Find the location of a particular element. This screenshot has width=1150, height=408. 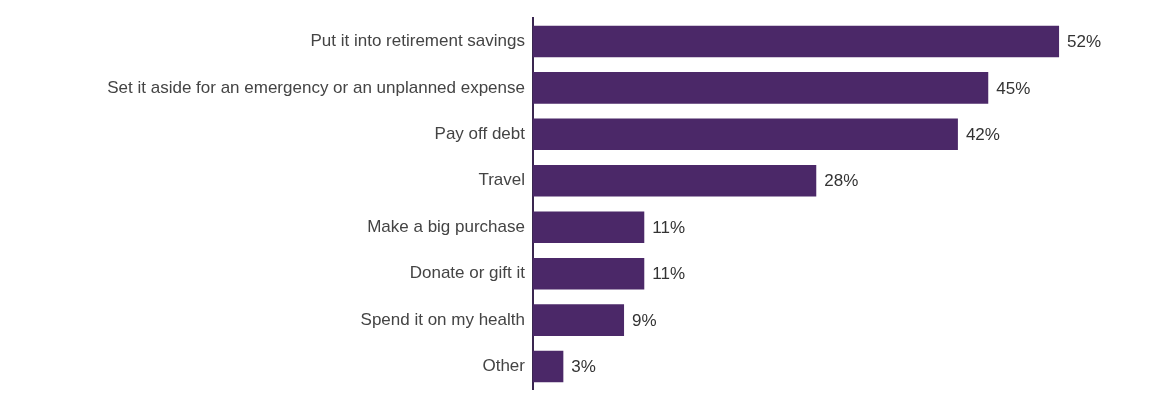

y-tick-label: Spend it on my health is located at coordinates (442, 319).